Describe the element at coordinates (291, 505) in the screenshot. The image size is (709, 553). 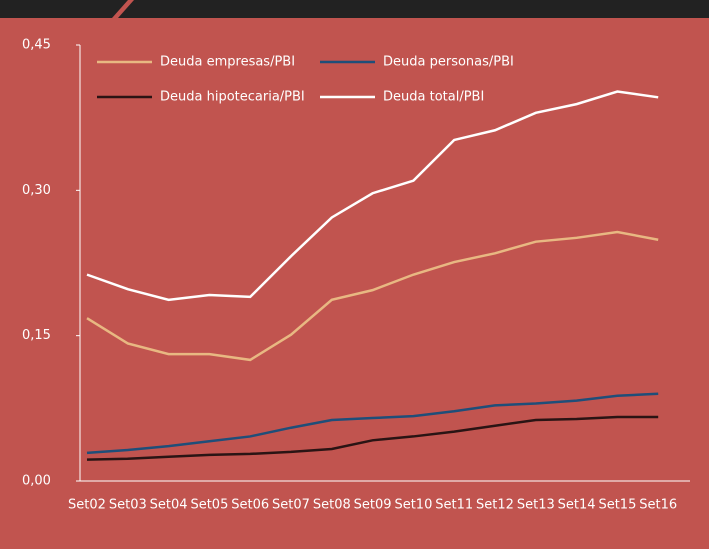
I see `x-tick-label: Set07` at that location.